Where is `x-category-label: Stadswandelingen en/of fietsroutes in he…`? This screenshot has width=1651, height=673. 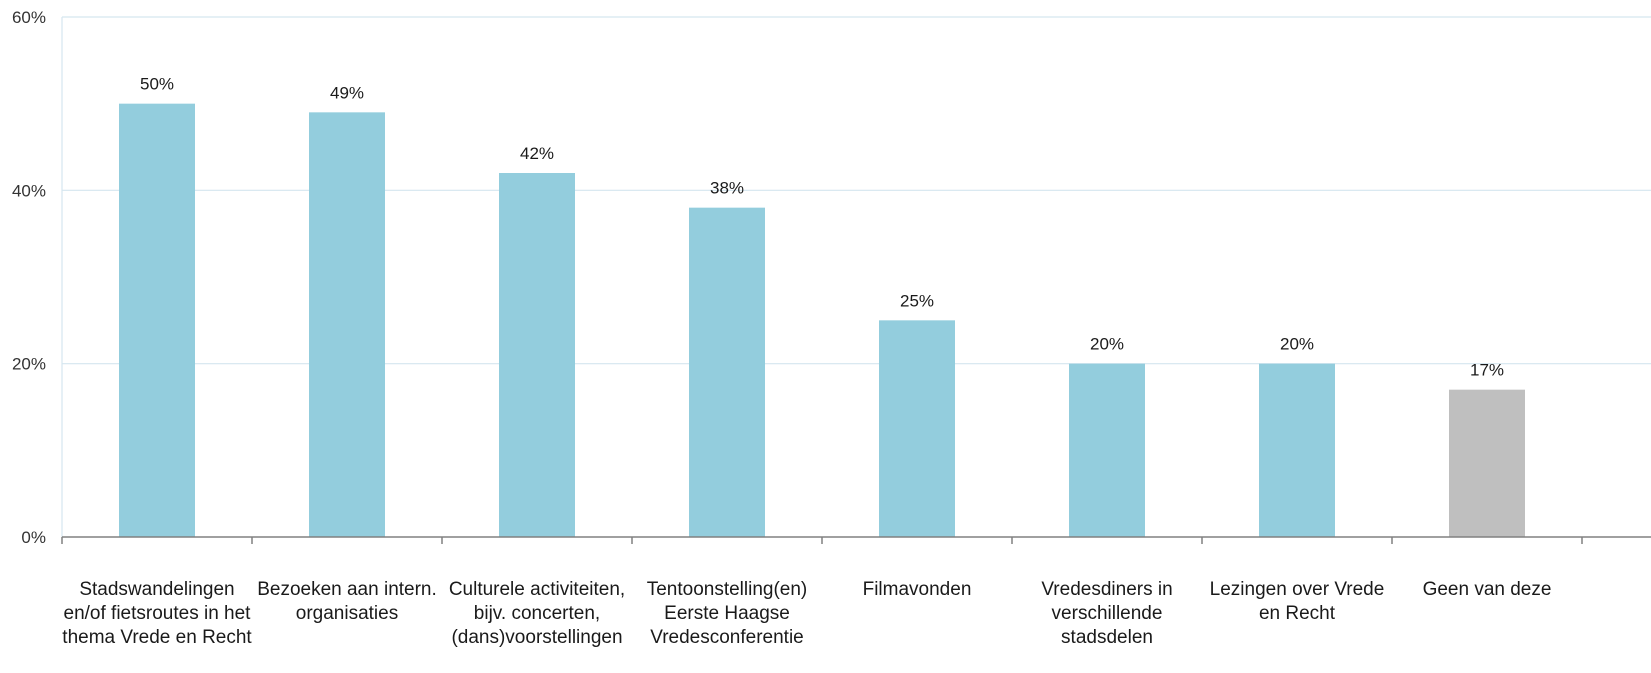
x-category-label: Stadswandelingen en/of fietsroutes in he… is located at coordinates (157, 613).